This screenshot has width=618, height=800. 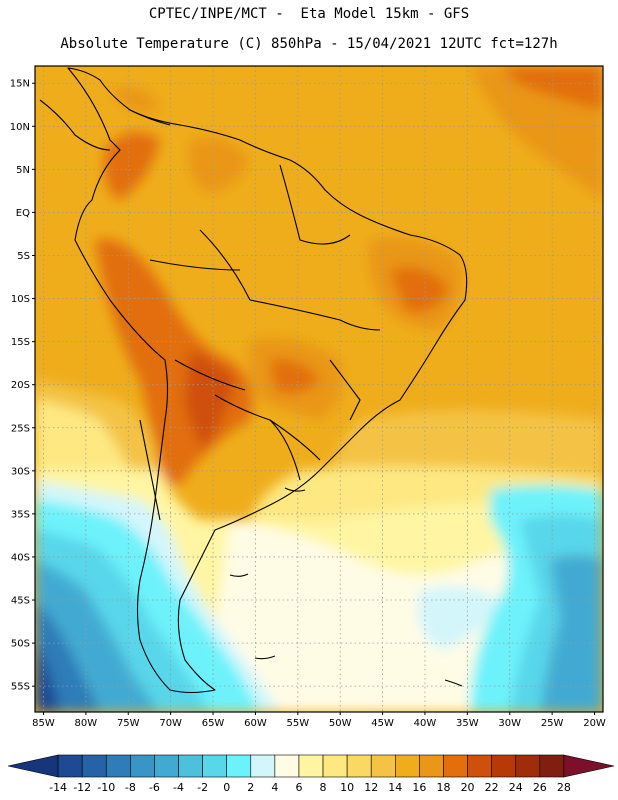 What do you see at coordinates (20, 428) in the screenshot?
I see `lat-tick-label: 25S` at bounding box center [20, 428].